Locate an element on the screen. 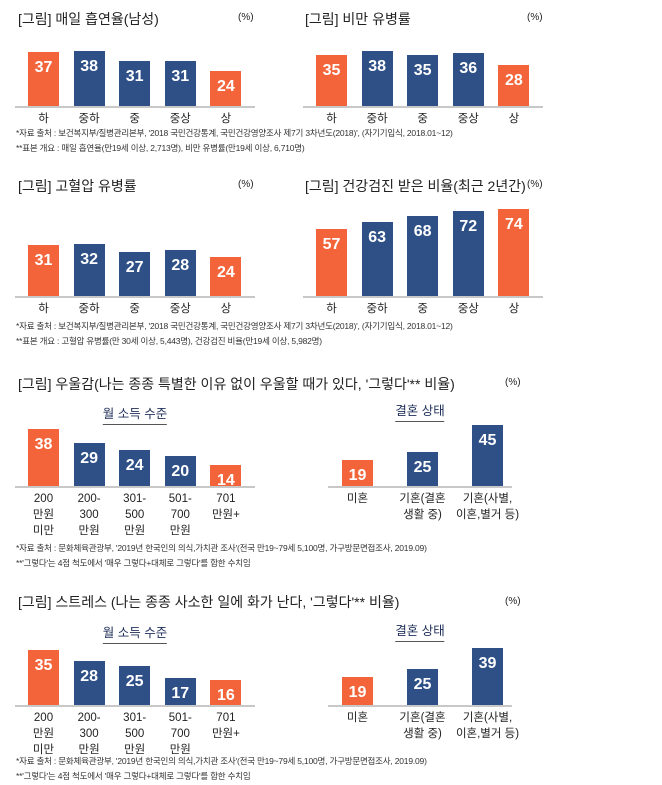 The height and width of the screenshot is (785, 662). bar-value-label: 68 is located at coordinates (422, 231).